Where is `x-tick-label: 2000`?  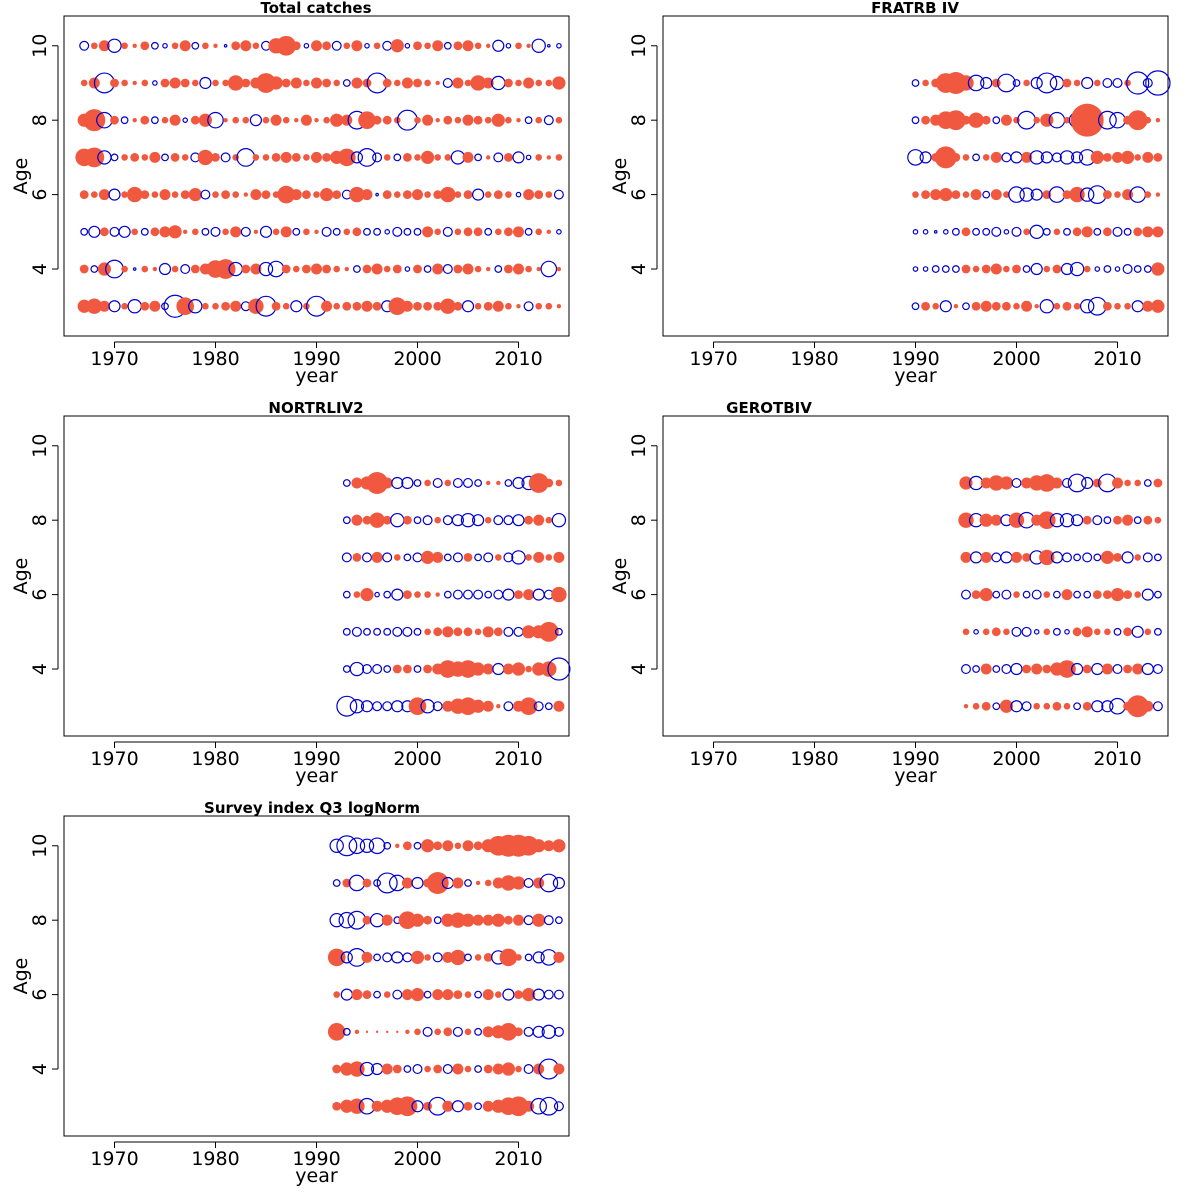
x-tick-label: 2000 is located at coordinates (1016, 759).